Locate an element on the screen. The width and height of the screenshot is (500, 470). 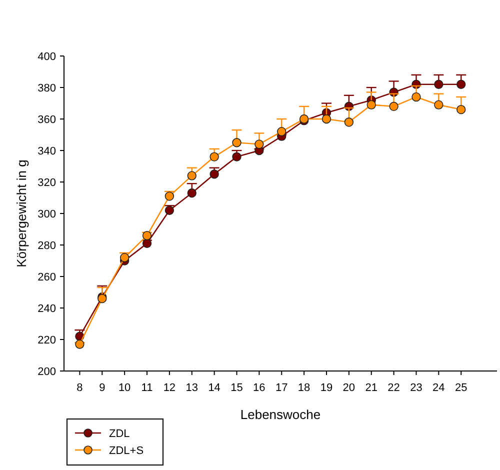
y-tick-label: 300 is located at coordinates (47, 214).